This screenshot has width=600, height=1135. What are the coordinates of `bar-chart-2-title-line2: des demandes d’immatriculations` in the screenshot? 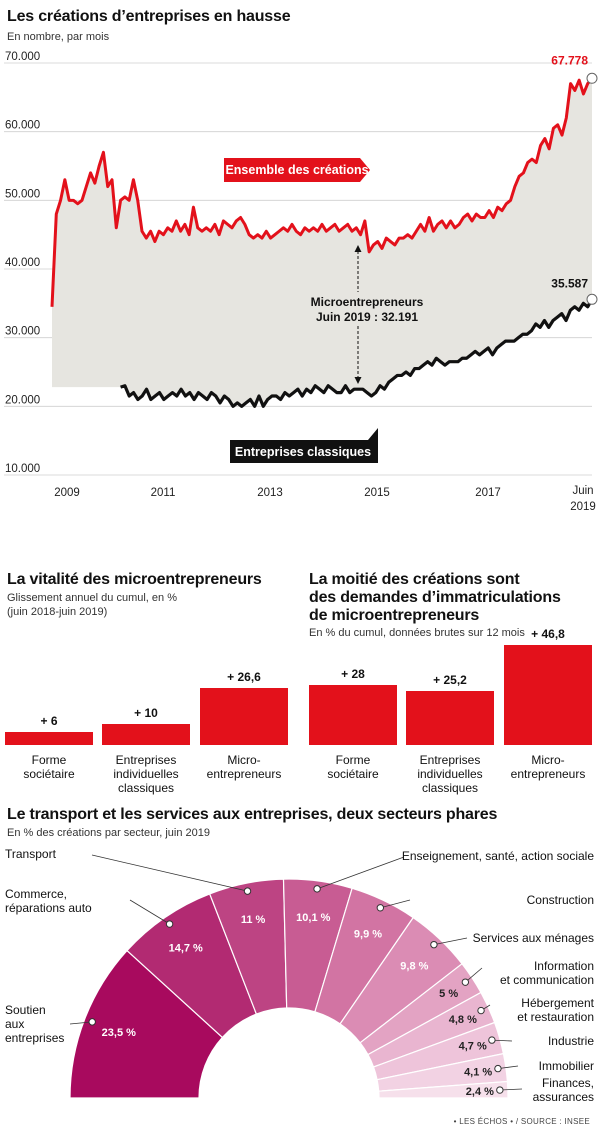 It's located at (435, 597).